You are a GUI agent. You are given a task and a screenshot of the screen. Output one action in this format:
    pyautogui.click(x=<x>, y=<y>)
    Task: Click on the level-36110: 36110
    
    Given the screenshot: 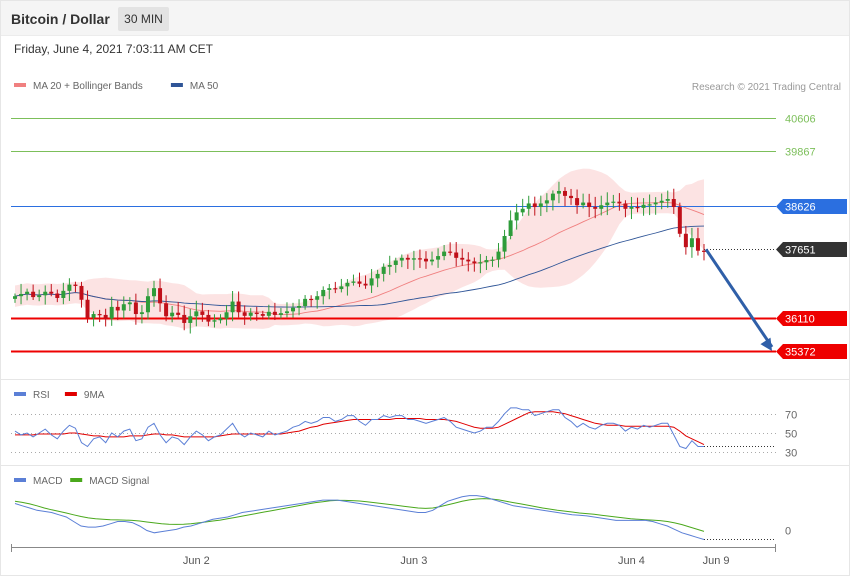 What is the action you would take?
    pyautogui.click(x=429, y=318)
    